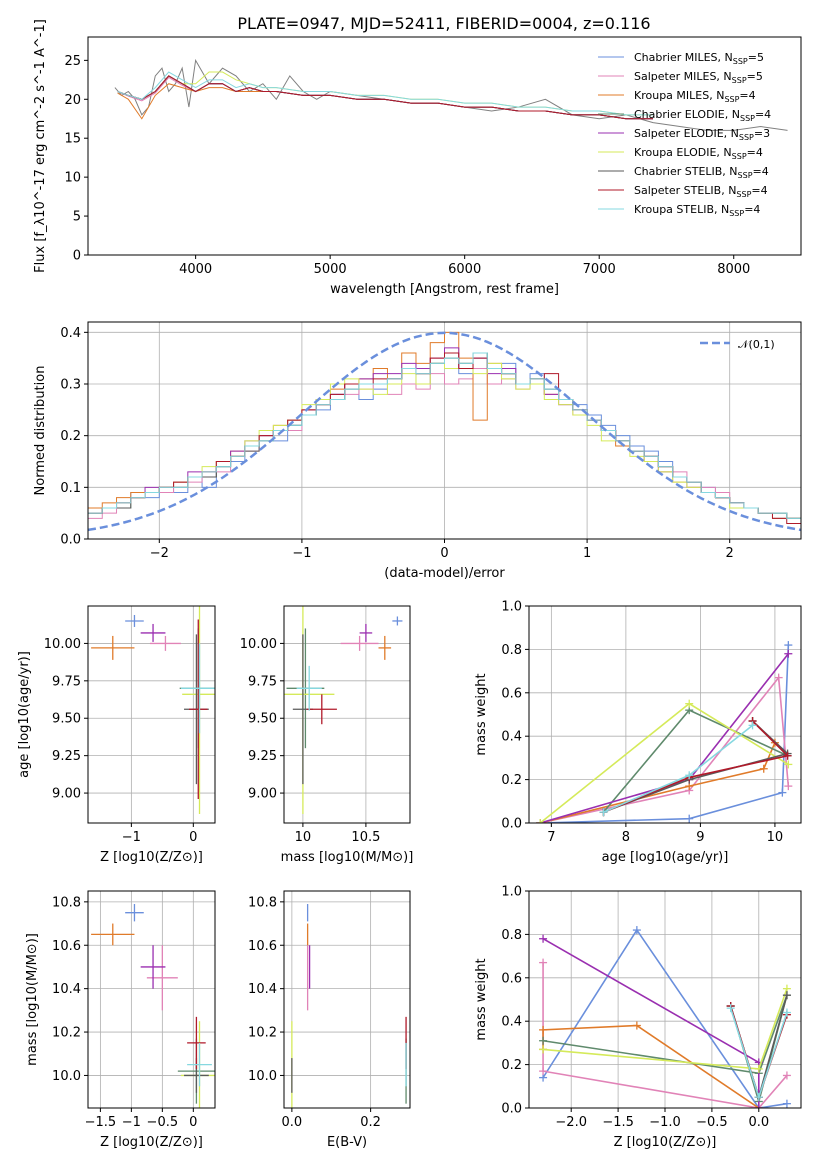 The image size is (819, 1170). Describe the element at coordinates (511, 607) in the screenshot. I see `y-tick-label: 1.0` at that location.